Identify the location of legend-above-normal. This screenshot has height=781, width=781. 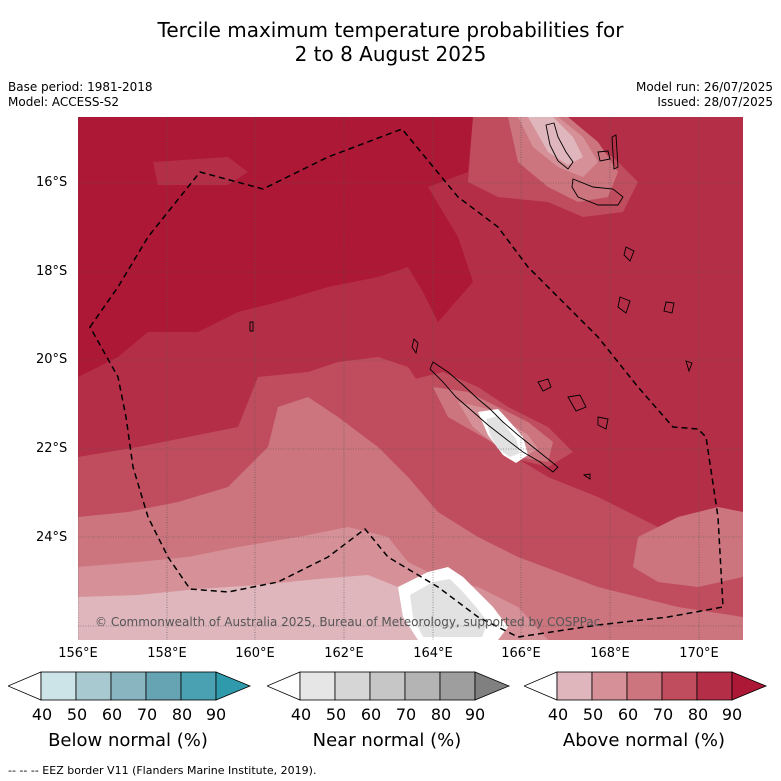
(646, 686).